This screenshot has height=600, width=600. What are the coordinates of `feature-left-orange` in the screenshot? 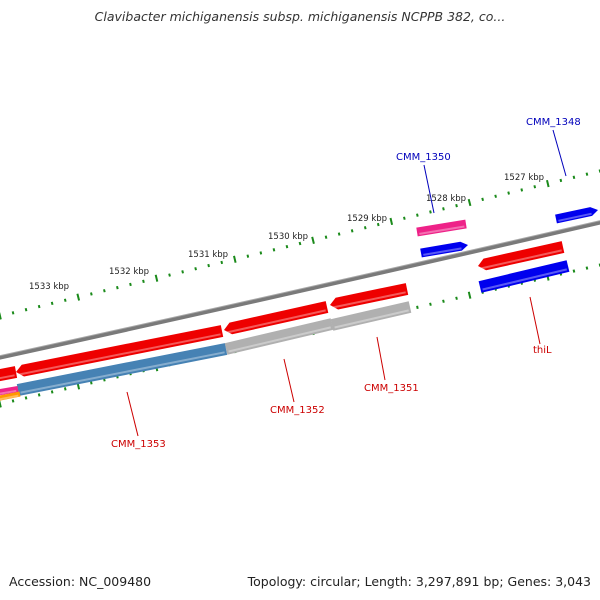 It's located at (10, 396).